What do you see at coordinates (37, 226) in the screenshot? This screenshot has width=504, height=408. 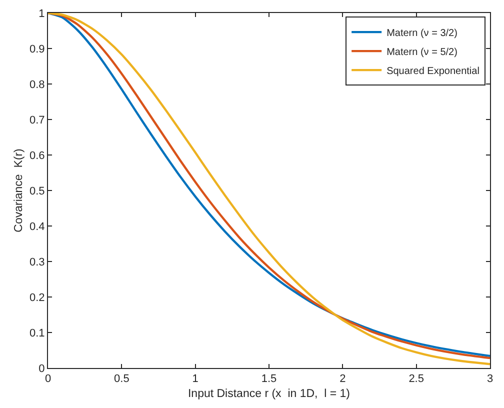 I see `y-tick-label: 0.4` at bounding box center [37, 226].